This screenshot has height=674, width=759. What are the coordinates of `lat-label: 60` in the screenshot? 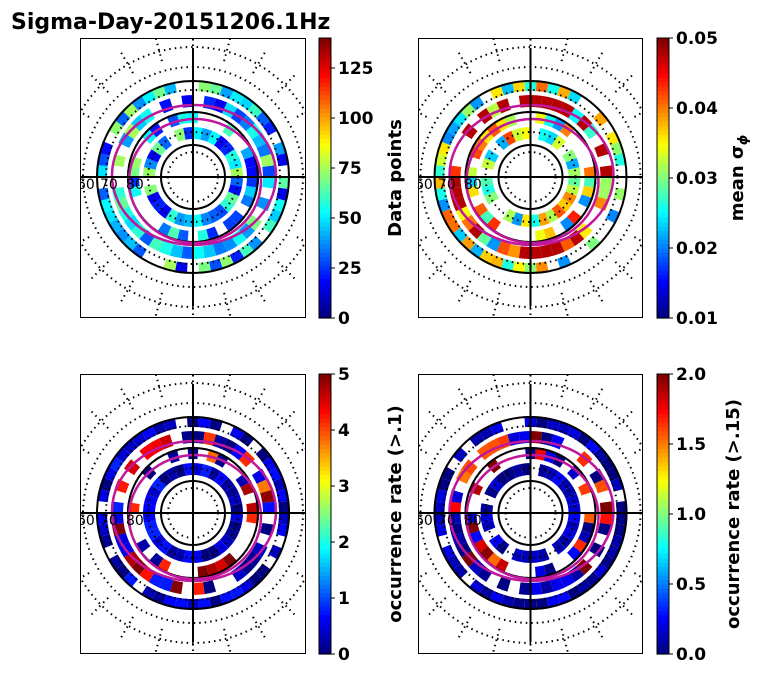 It's located at (424, 521).